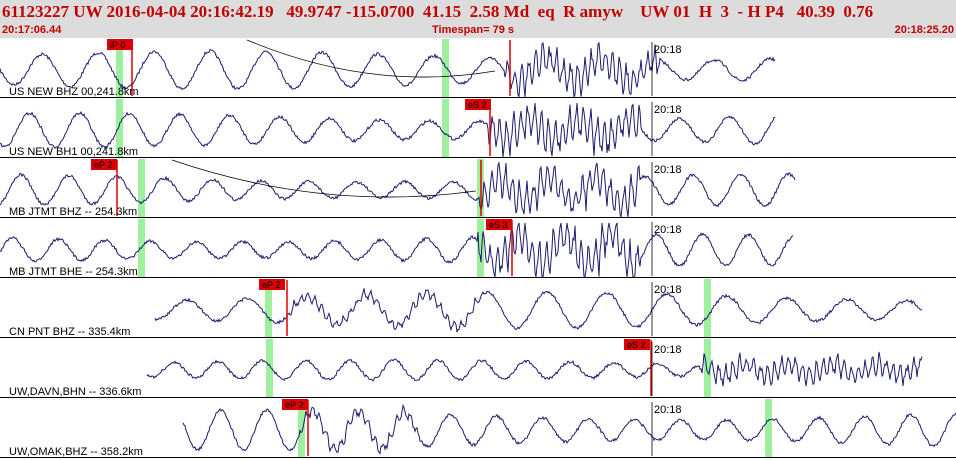  What do you see at coordinates (73, 212) in the screenshot?
I see `channel-label: MB JTMT BHZ -- 254.3km` at bounding box center [73, 212].